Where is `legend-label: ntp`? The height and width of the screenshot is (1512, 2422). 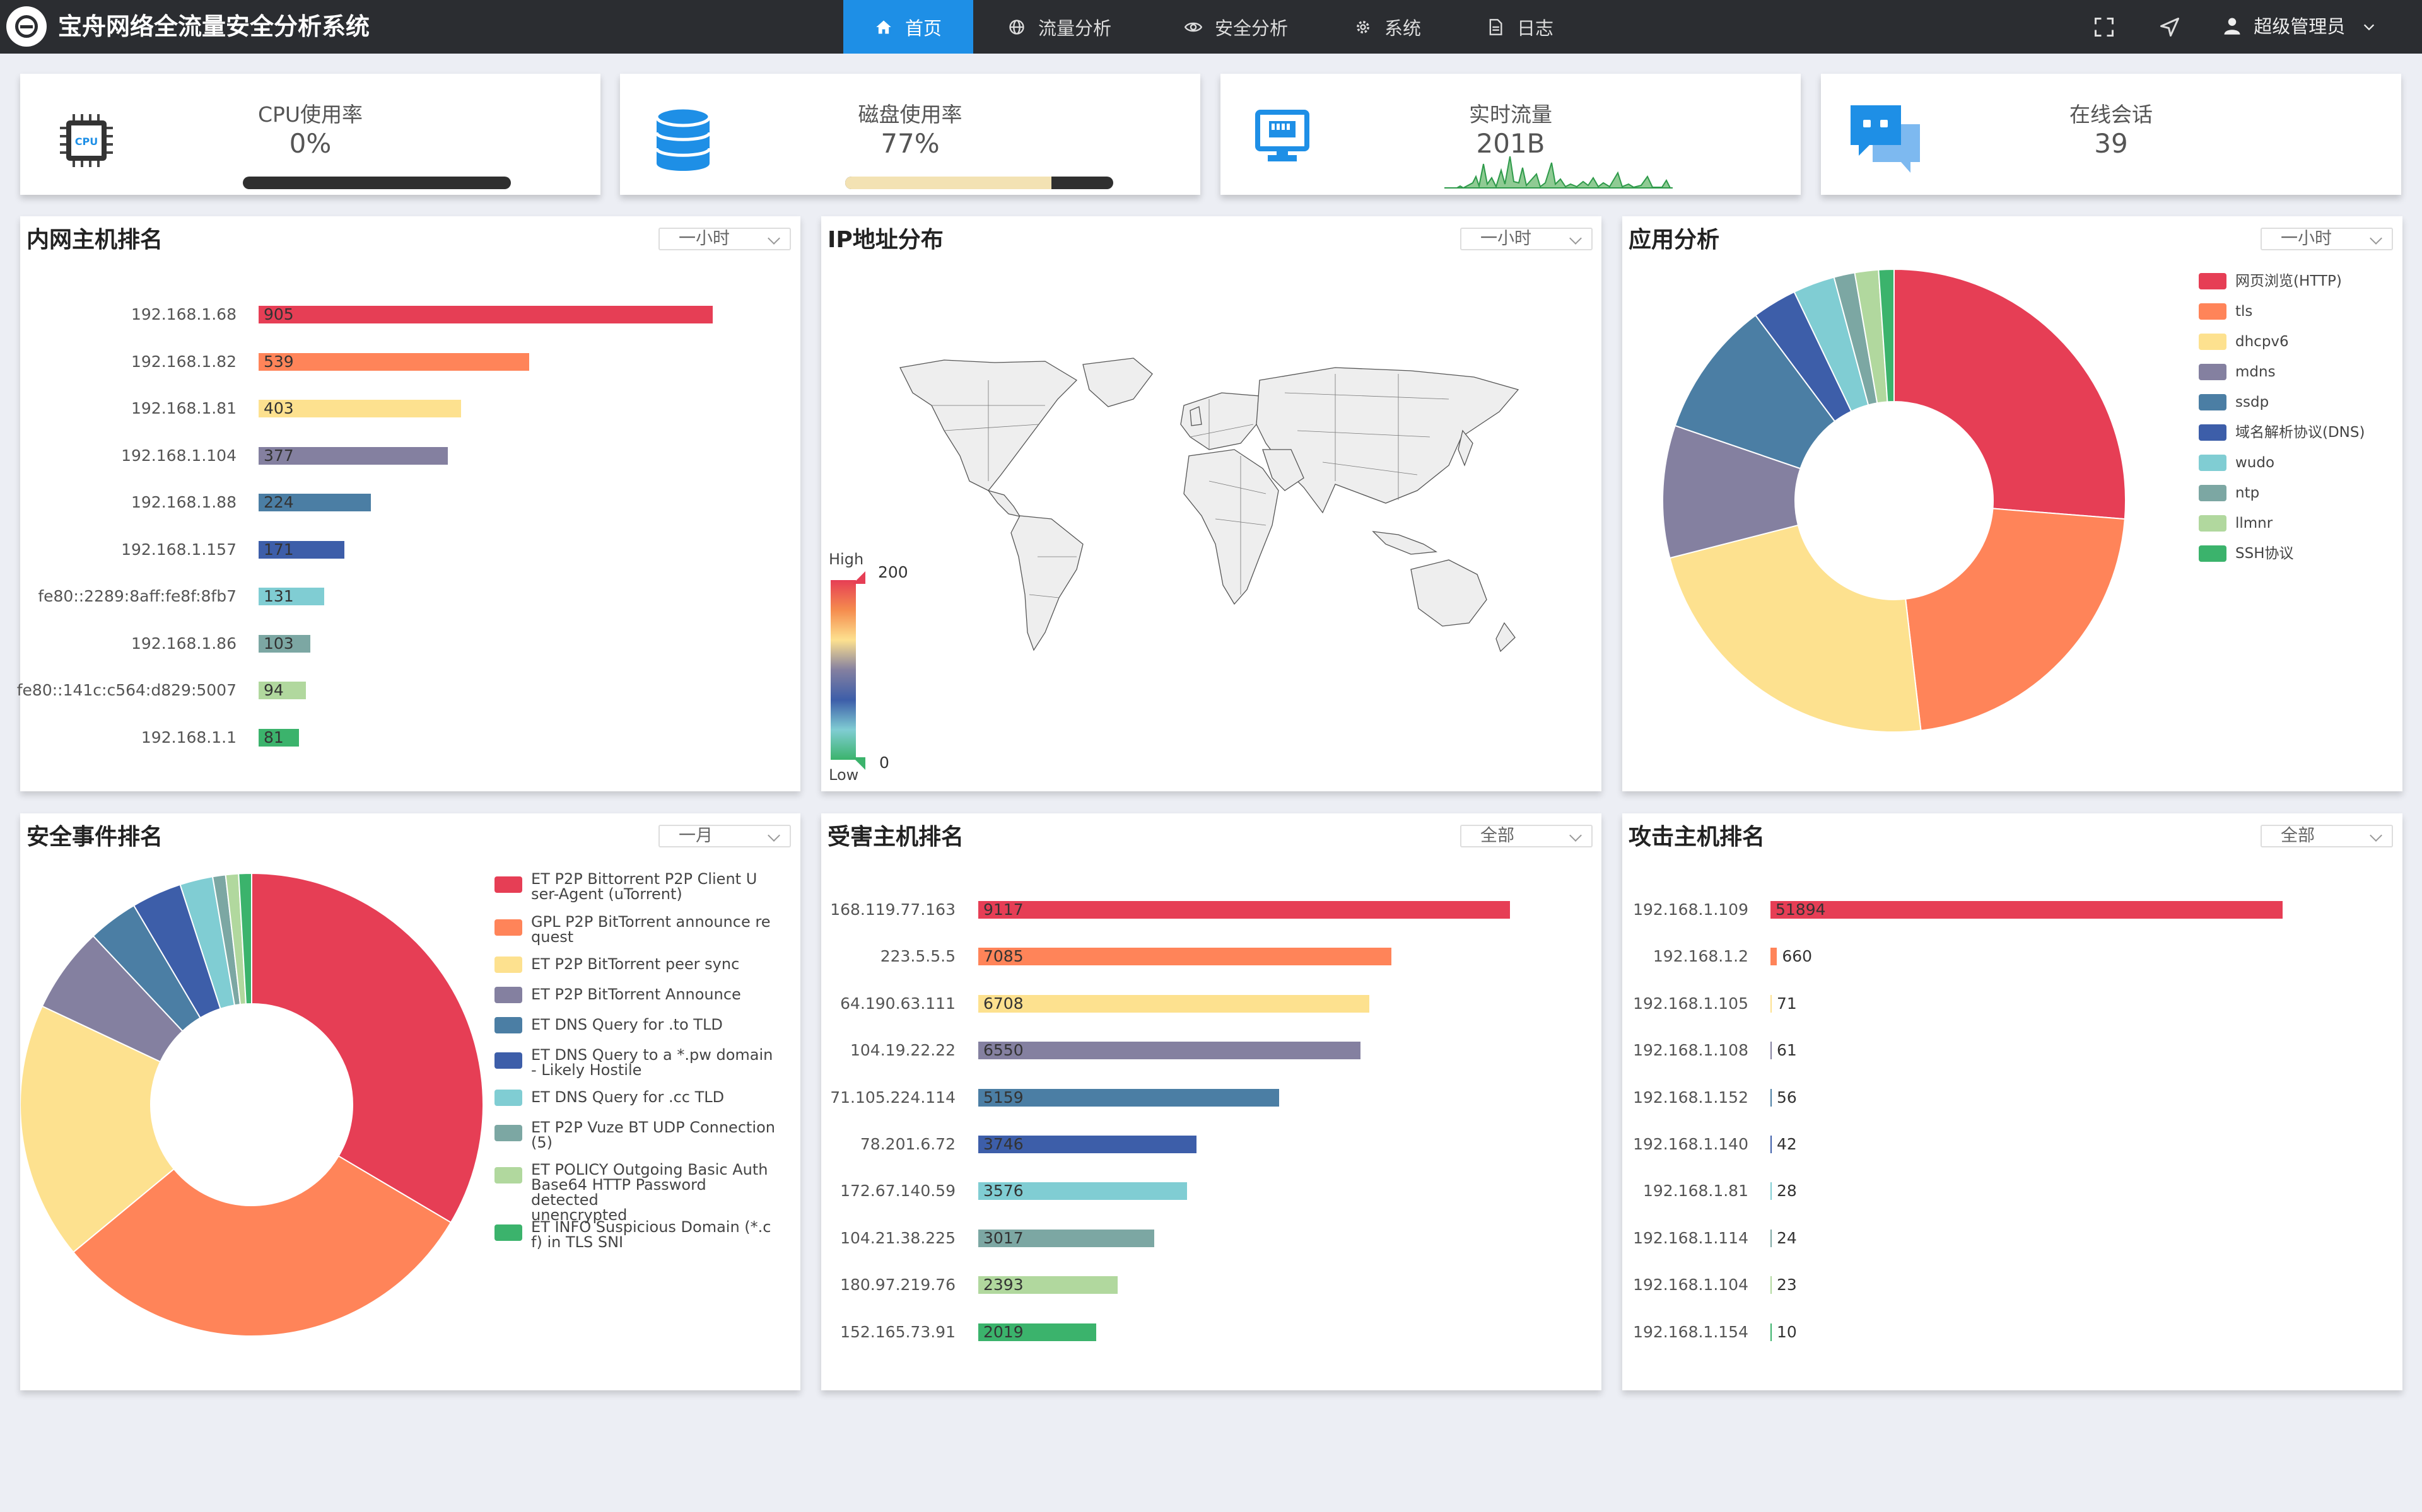 legend-label: ntp is located at coordinates (2247, 493).